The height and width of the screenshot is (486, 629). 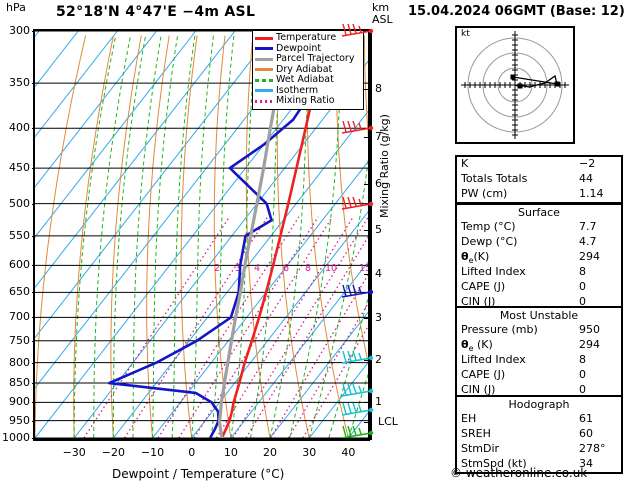 I want to click on panel-title: Hodograph, so click(x=539, y=404).